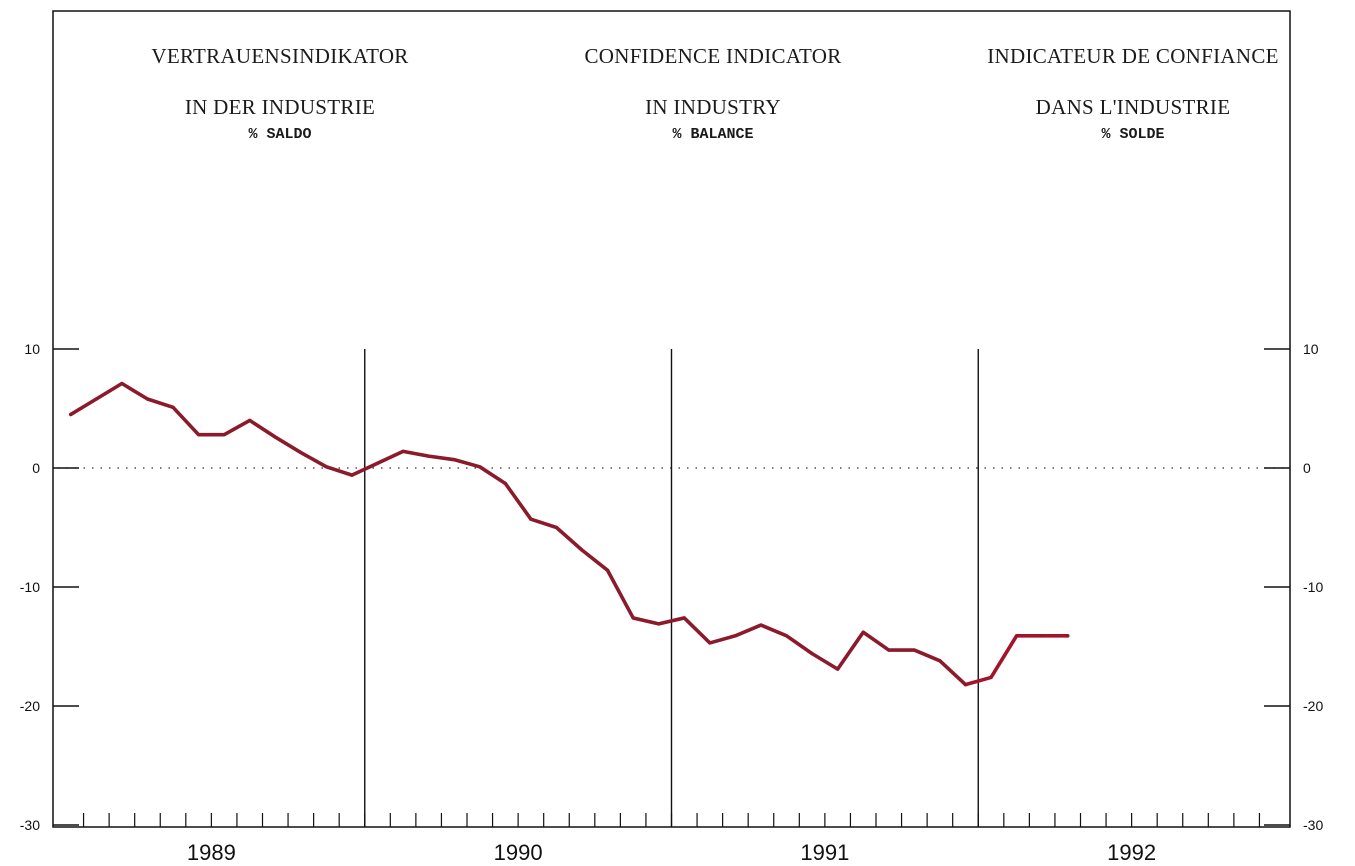  Describe the element at coordinates (1133, 107) in the screenshot. I see `header-french-line2: DANS L'INDUSTRIE` at that location.